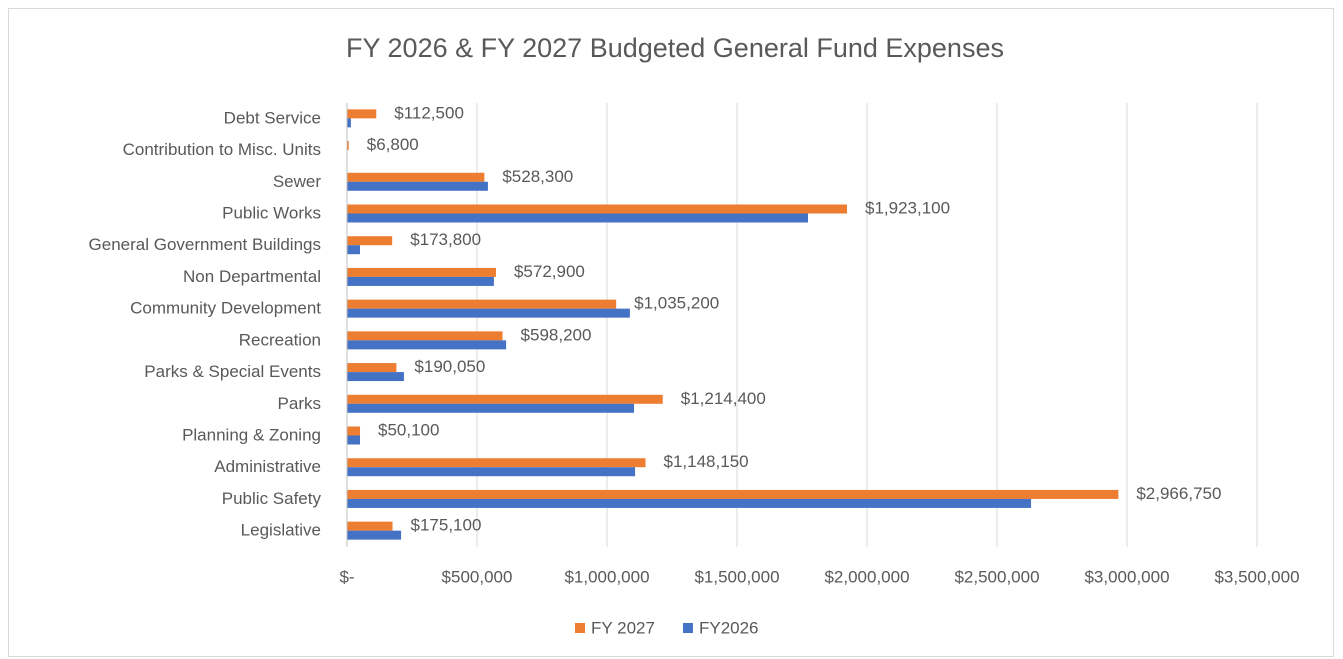  Describe the element at coordinates (297, 181) in the screenshot. I see `y-tick-label: Sewer` at that location.